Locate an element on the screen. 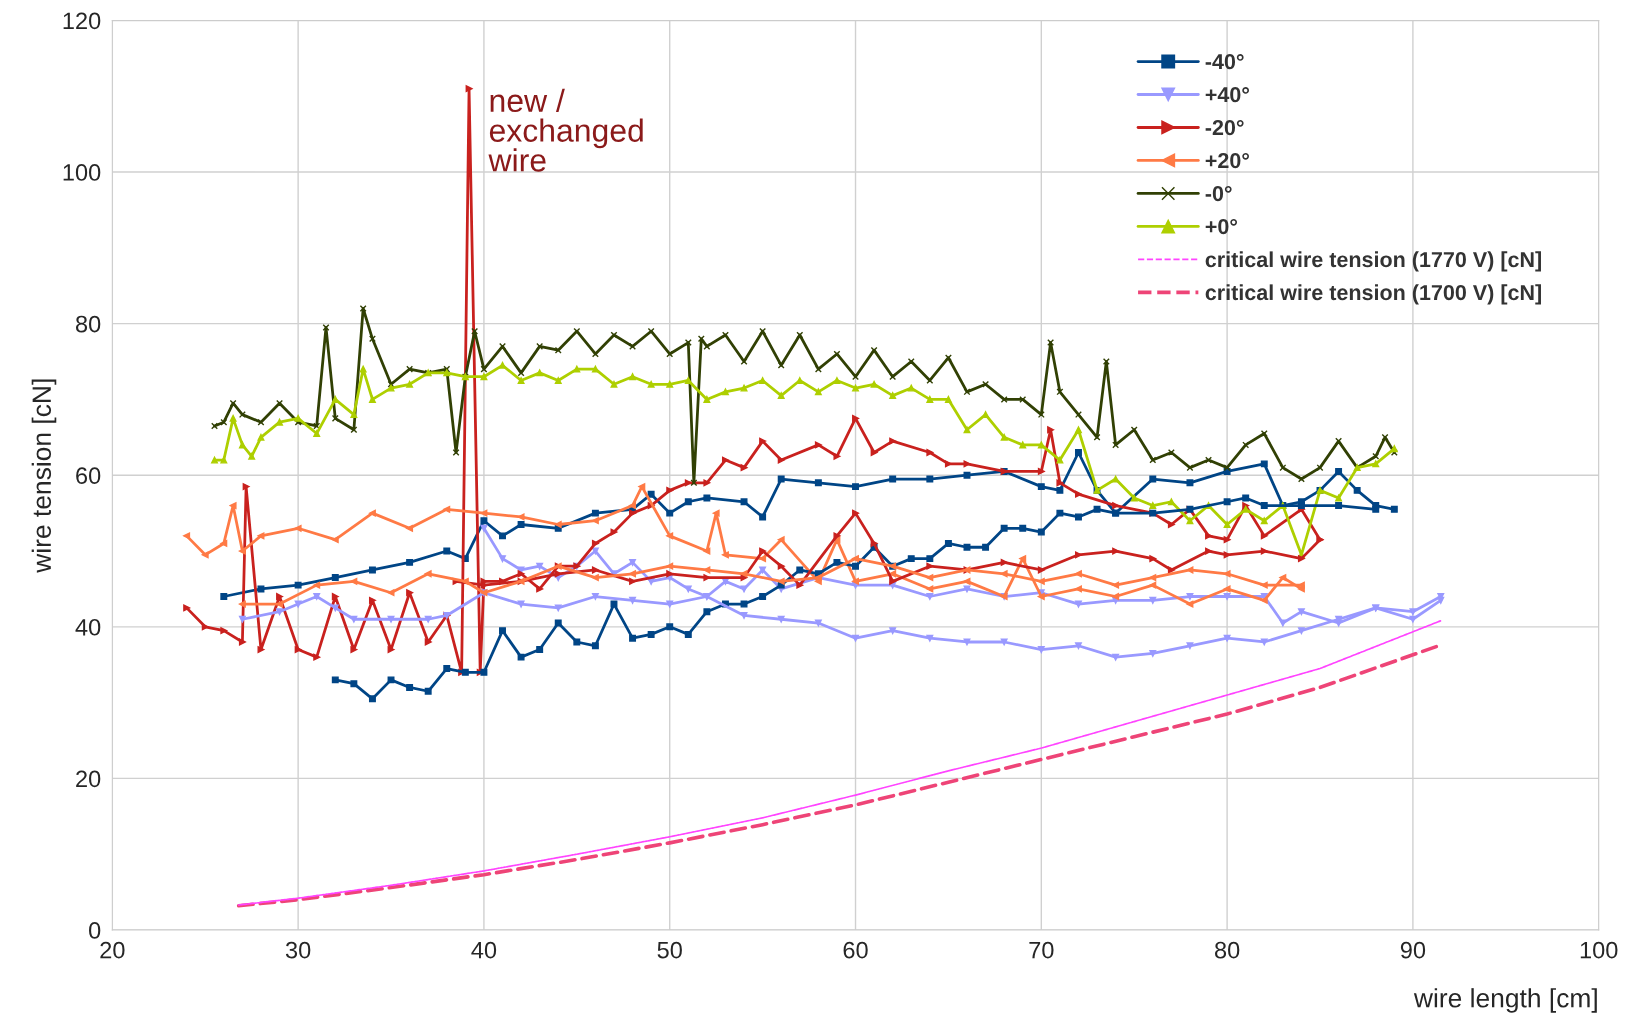 Image resolution: width=1628 pixels, height=1022 pixels. x-tick-label: 40 is located at coordinates (484, 950).